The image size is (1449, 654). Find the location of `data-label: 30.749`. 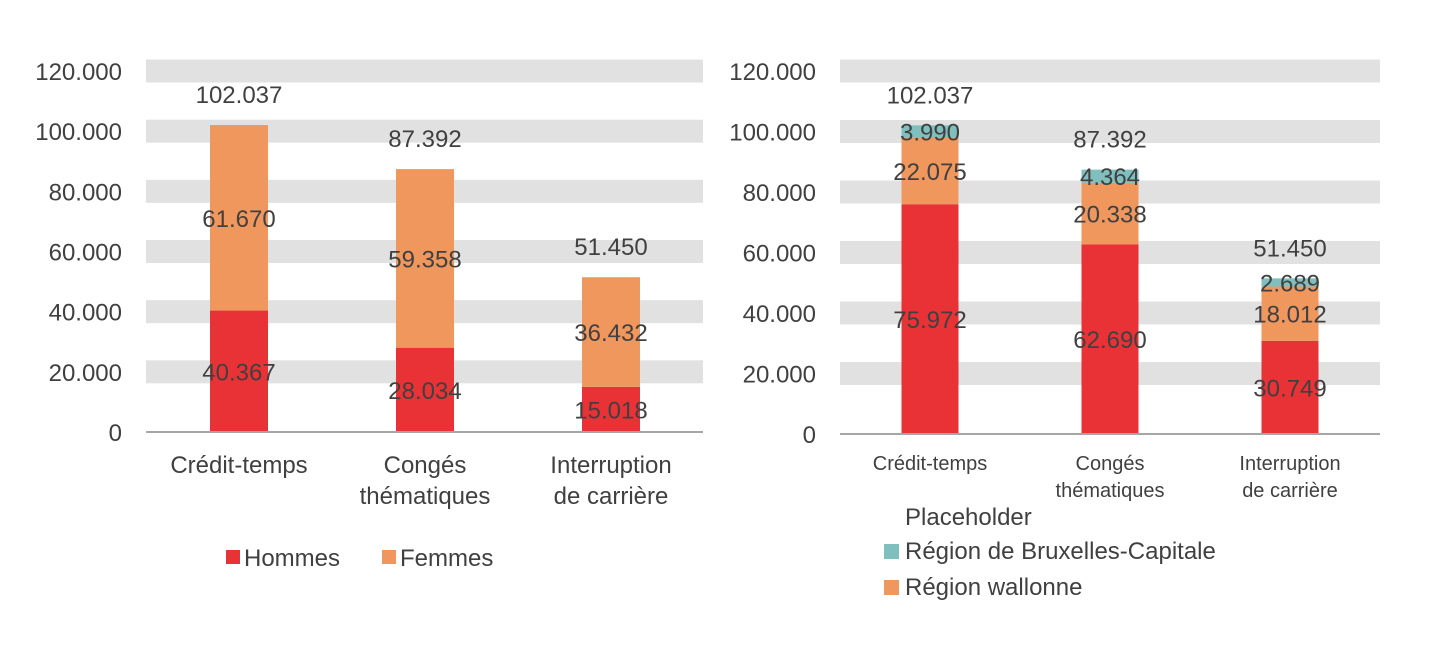

data-label: 30.749 is located at coordinates (1289, 388).